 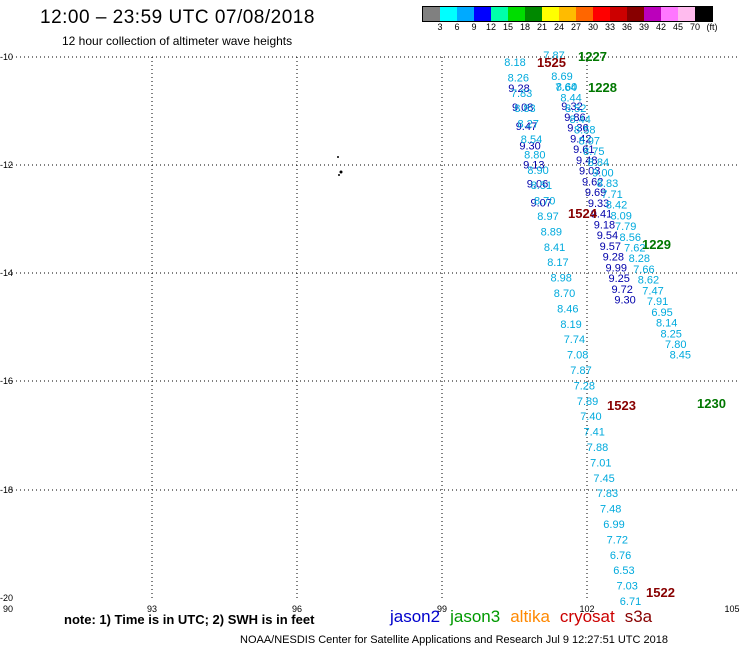 I want to click on swh-value: 9.06, so click(x=537, y=185).